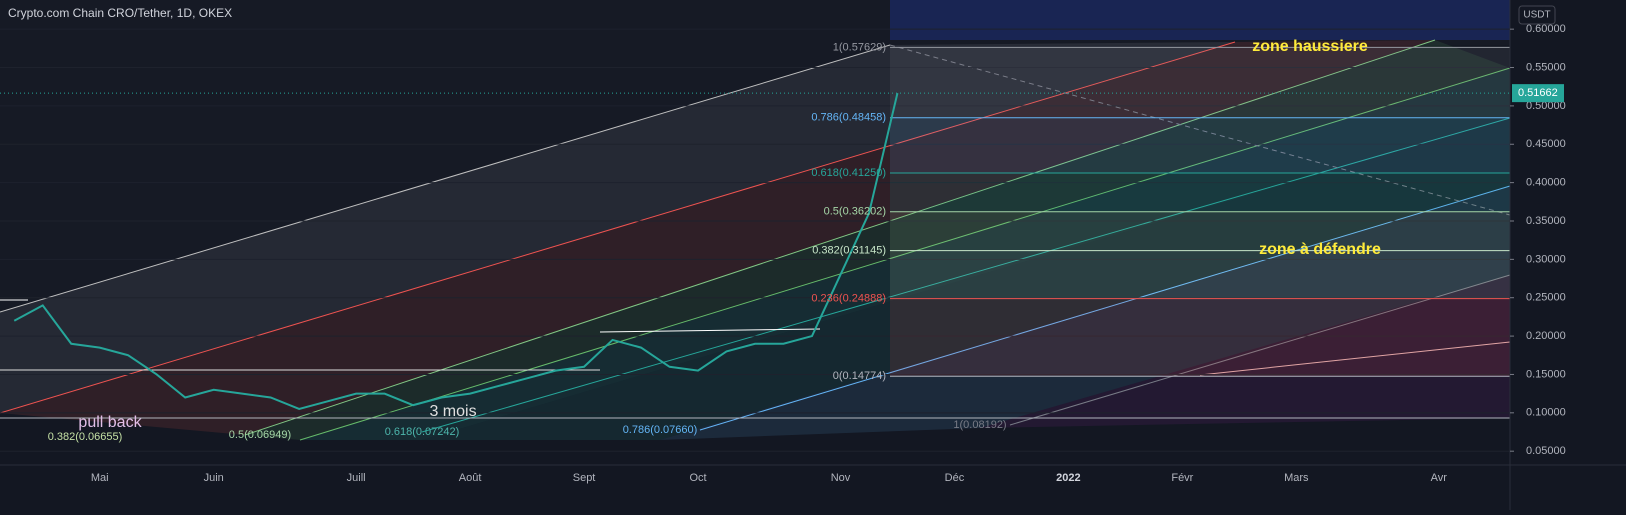  I want to click on currency: USDT, so click(1536, 15).